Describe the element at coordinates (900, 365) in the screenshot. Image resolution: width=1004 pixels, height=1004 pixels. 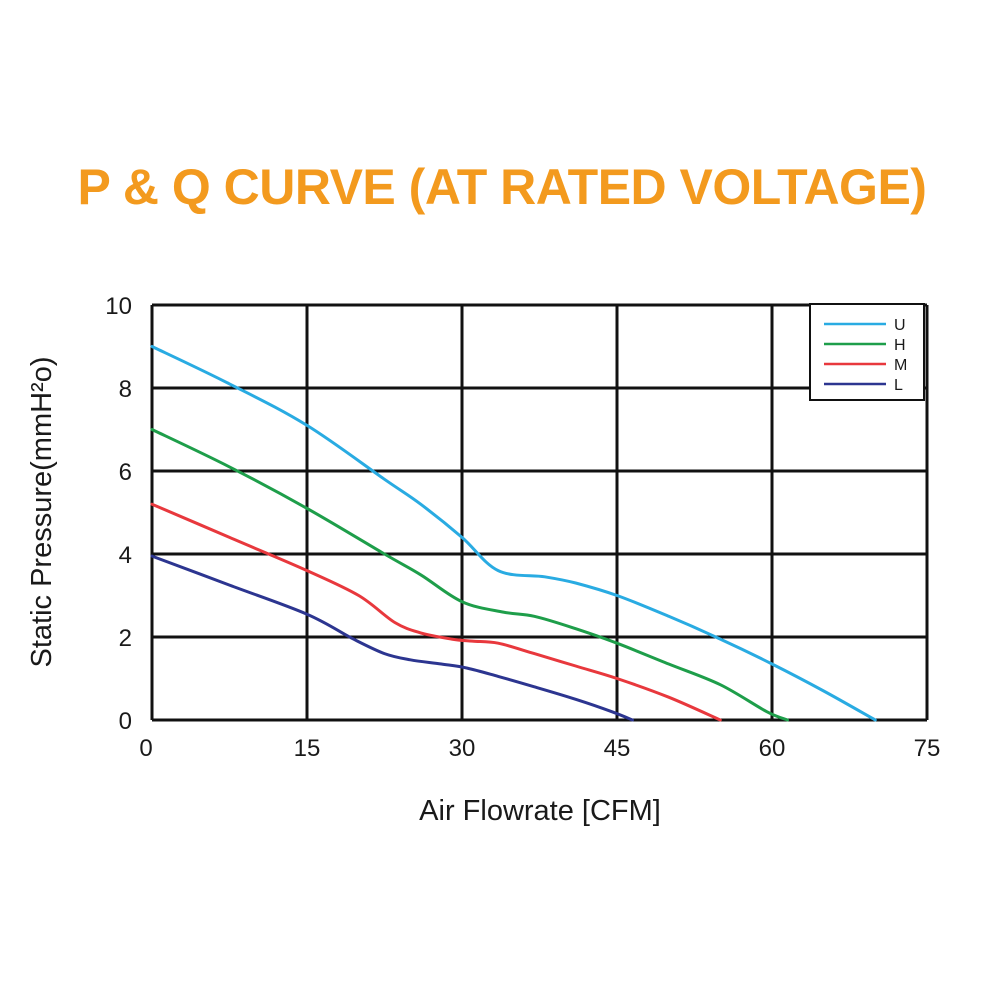
I see `legend-label-M: M` at that location.